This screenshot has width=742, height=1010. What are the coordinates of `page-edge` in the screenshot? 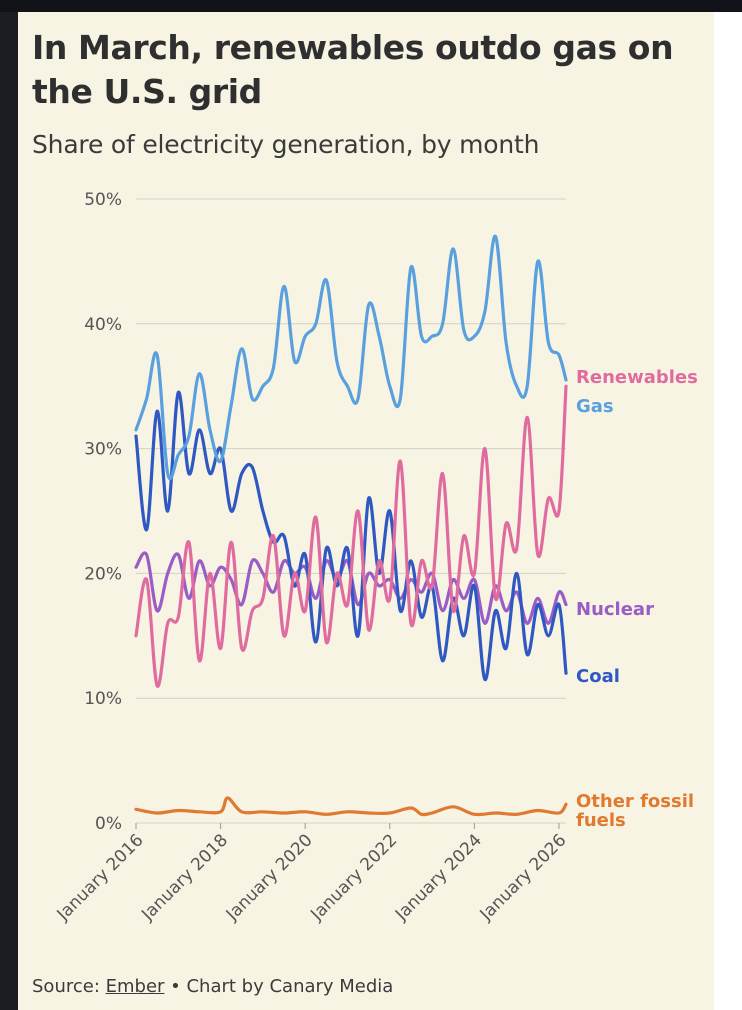 It's located at (728, 511).